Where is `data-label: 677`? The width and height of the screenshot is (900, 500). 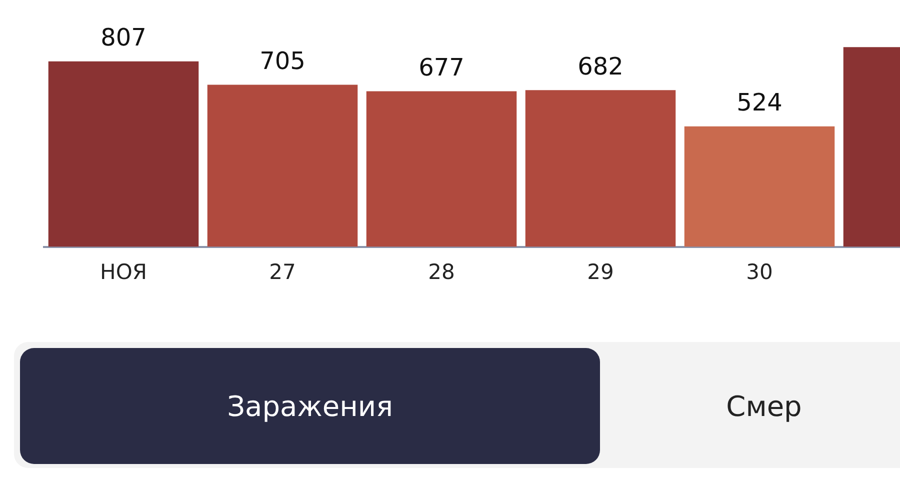 data-label: 677 is located at coordinates (441, 67).